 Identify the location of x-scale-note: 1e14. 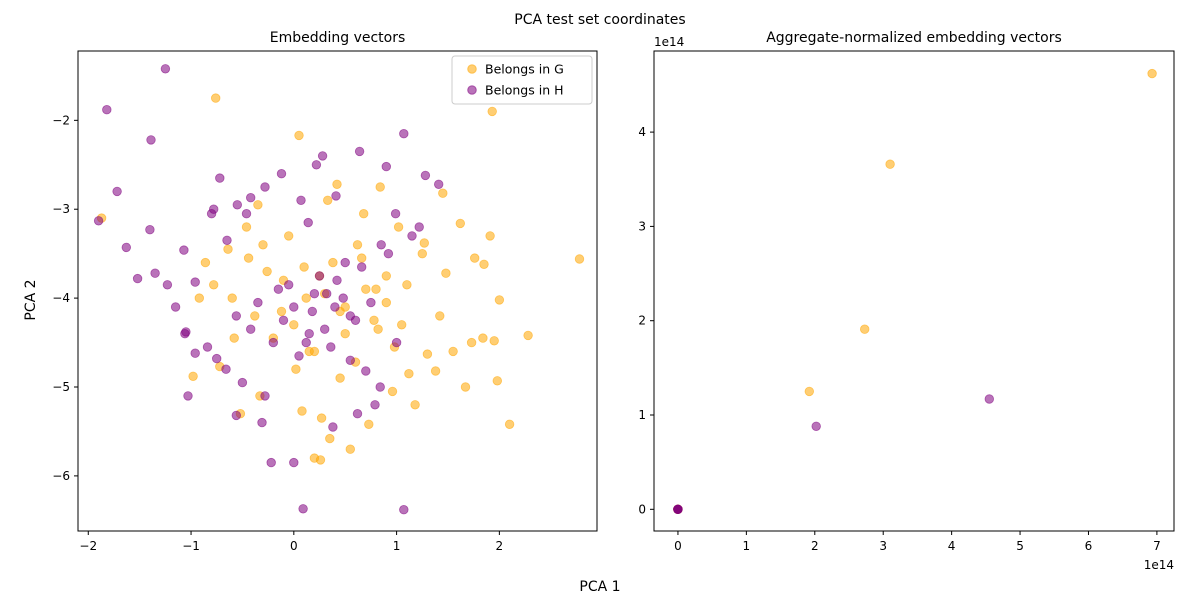
(1159, 565).